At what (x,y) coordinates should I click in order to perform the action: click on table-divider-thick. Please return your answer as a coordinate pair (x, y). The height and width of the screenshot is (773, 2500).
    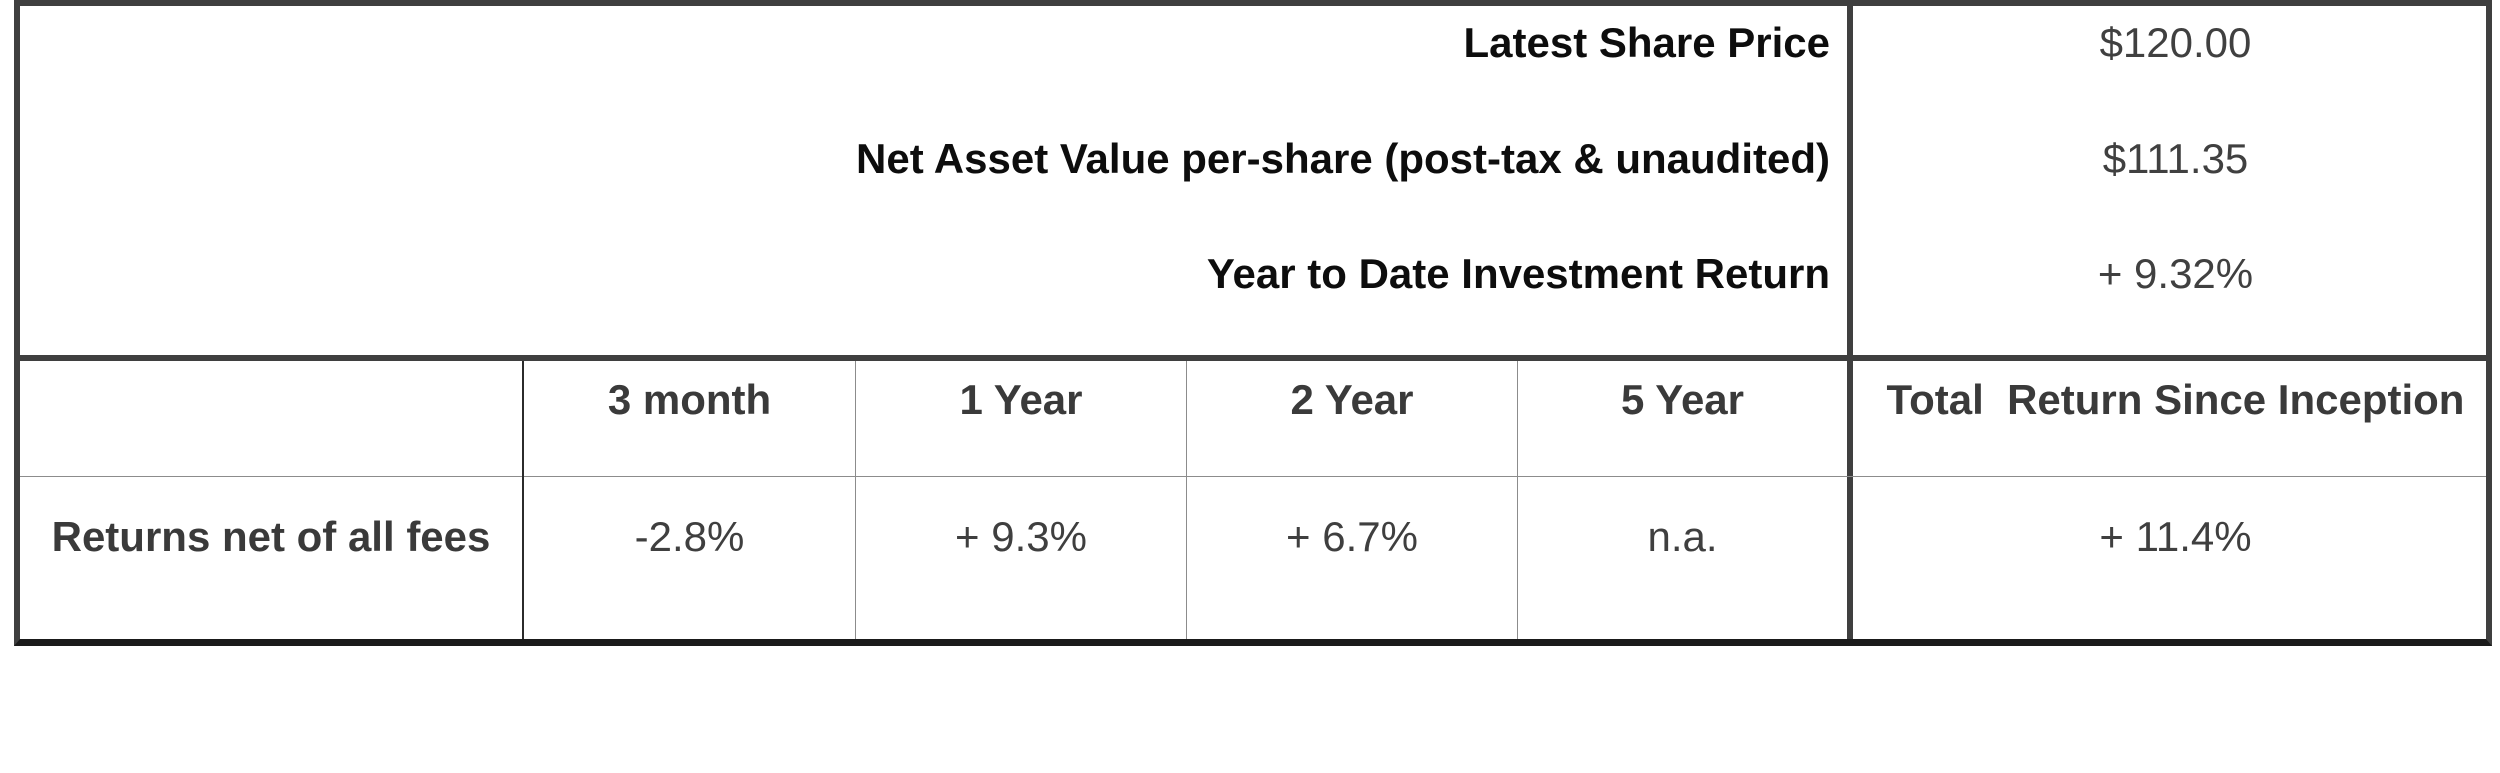
    Looking at the image, I should click on (1253, 358).